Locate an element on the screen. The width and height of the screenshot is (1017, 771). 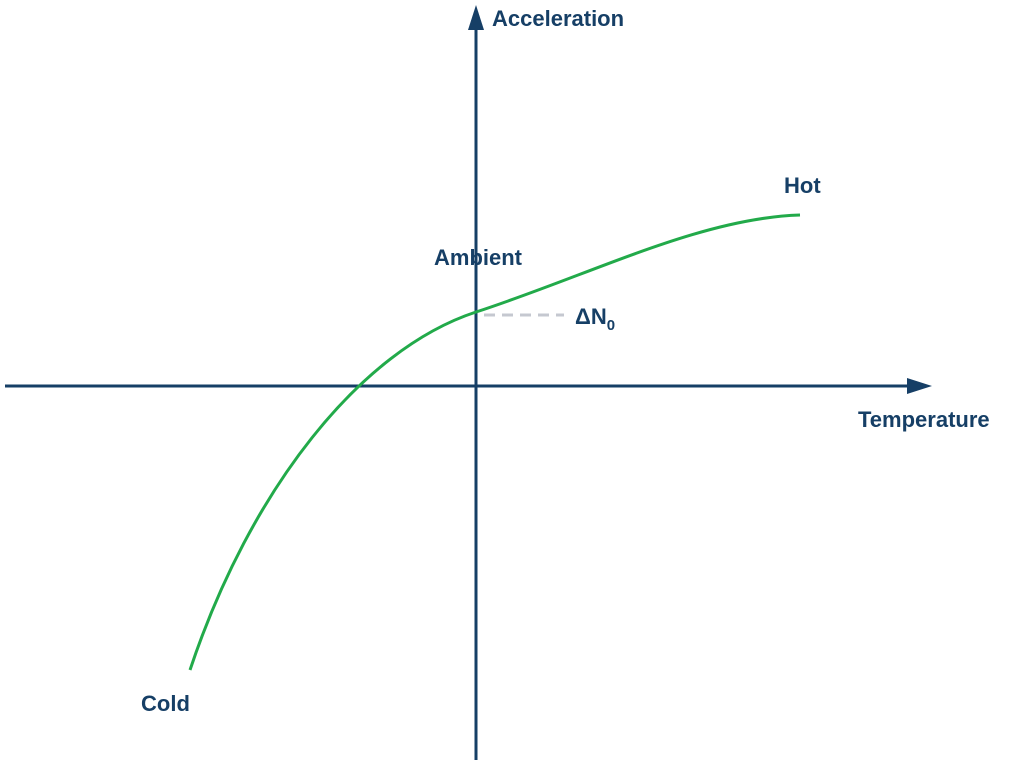
offset-main: ΔN is located at coordinates (591, 316).